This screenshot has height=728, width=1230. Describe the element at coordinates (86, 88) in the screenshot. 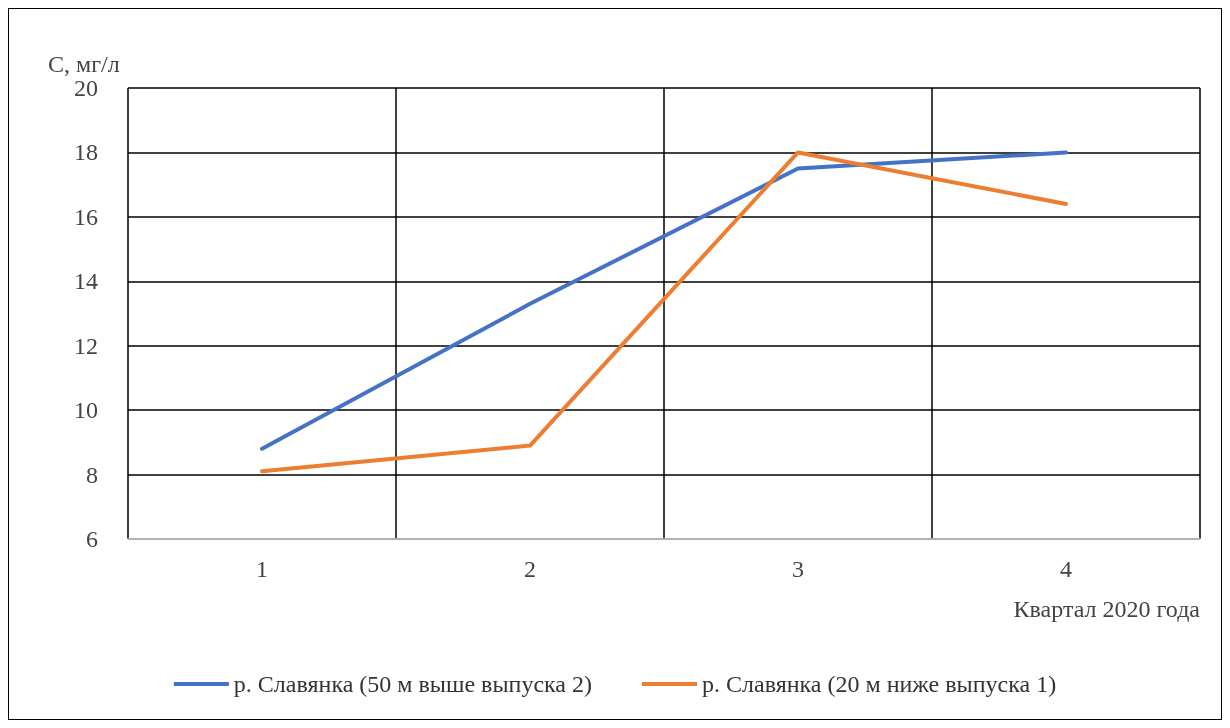

I see `y-tick-label: 20` at that location.